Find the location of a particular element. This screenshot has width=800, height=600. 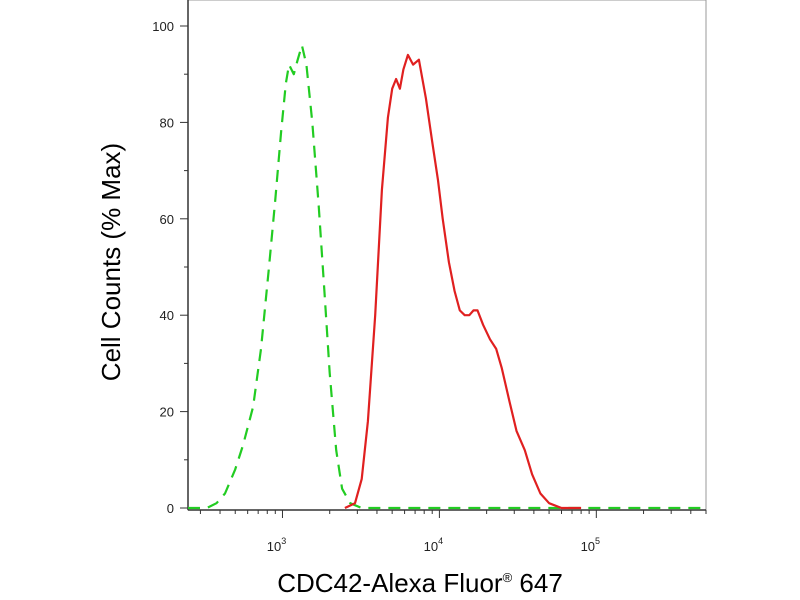

y-tick-label: 80 is located at coordinates (167, 122).